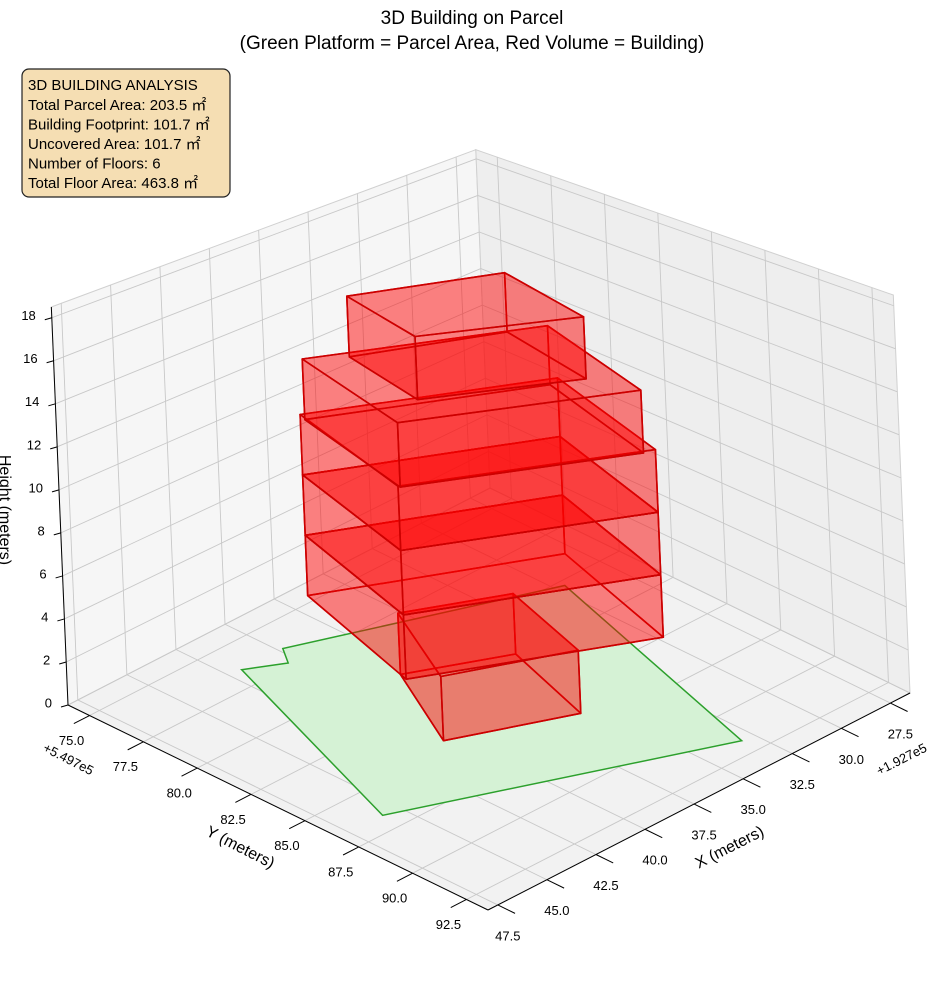 This screenshot has height=997, width=944. What do you see at coordinates (113, 85) in the screenshot?
I see `annotation-title: 3D BUILDING ANALYSIS` at bounding box center [113, 85].